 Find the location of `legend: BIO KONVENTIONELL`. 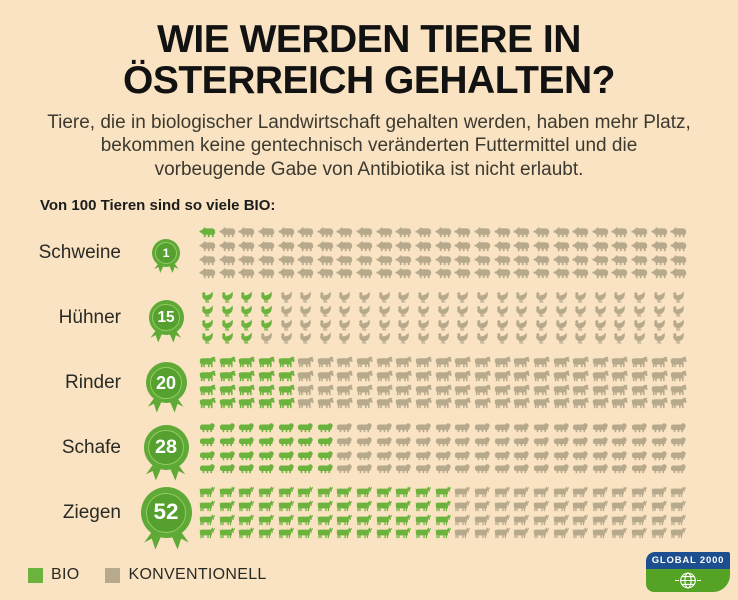

legend: BIO KONVENTIONELL is located at coordinates (147, 575).